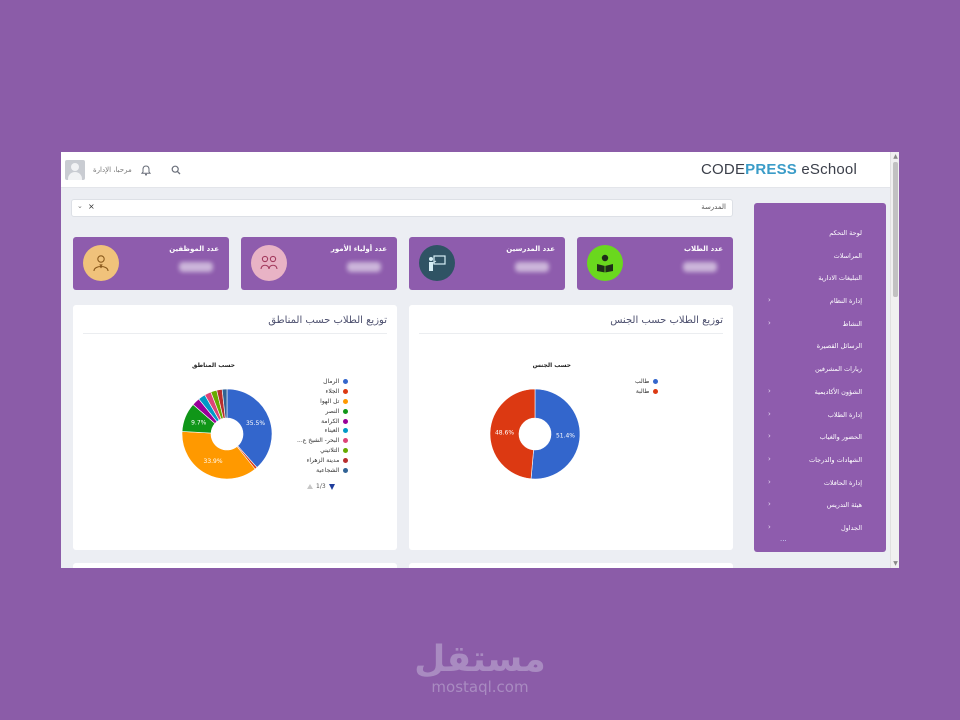  Describe the element at coordinates (323, 411) in the screenshot. I see `legend-item: النصر` at that location.